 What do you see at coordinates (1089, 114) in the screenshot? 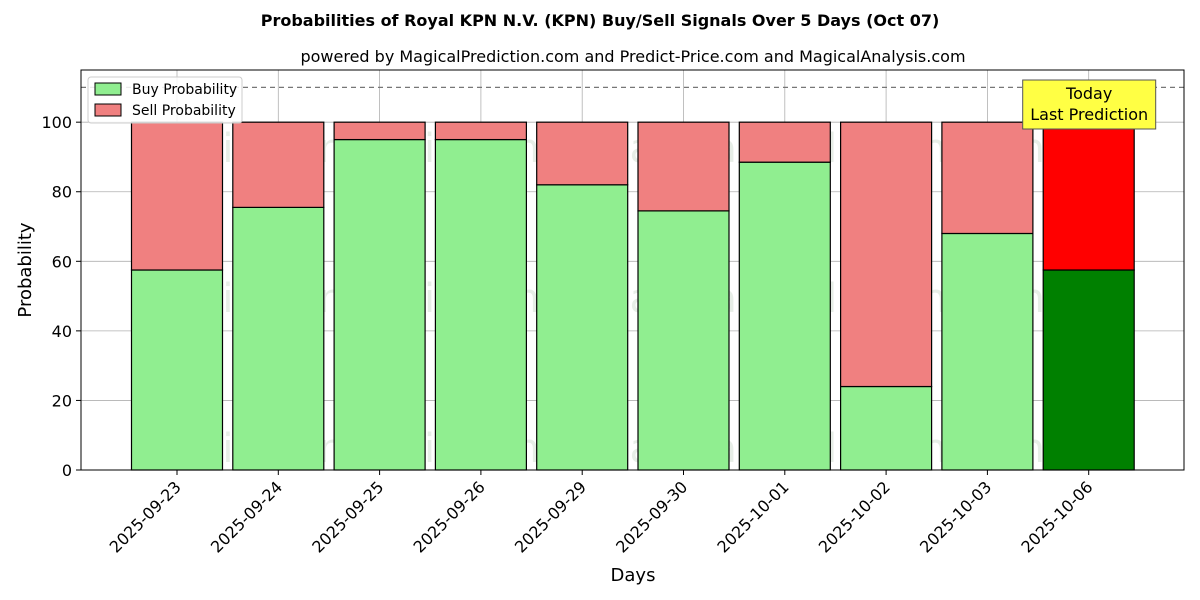
I see `annotation-text: Last Prediction` at bounding box center [1089, 114].